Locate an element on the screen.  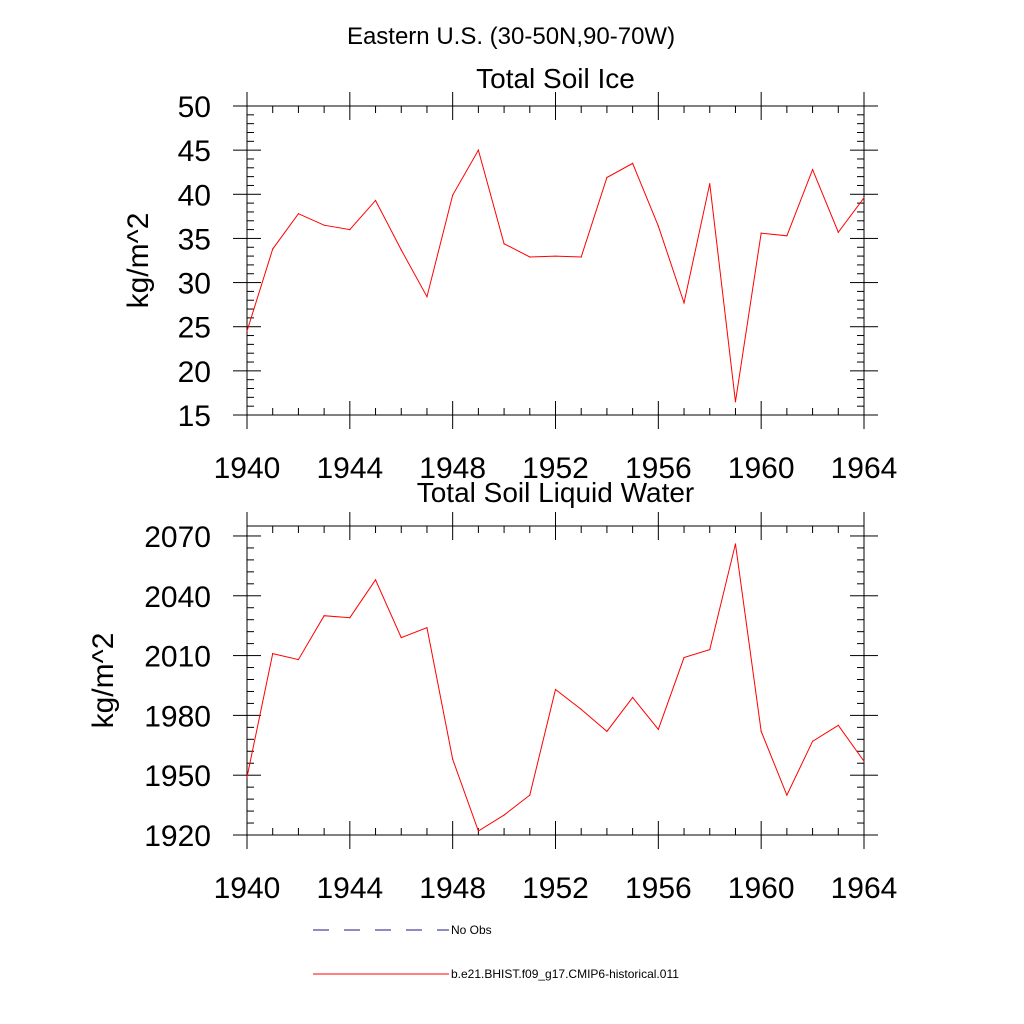
y-tick-label: 1920 is located at coordinates (177, 836).